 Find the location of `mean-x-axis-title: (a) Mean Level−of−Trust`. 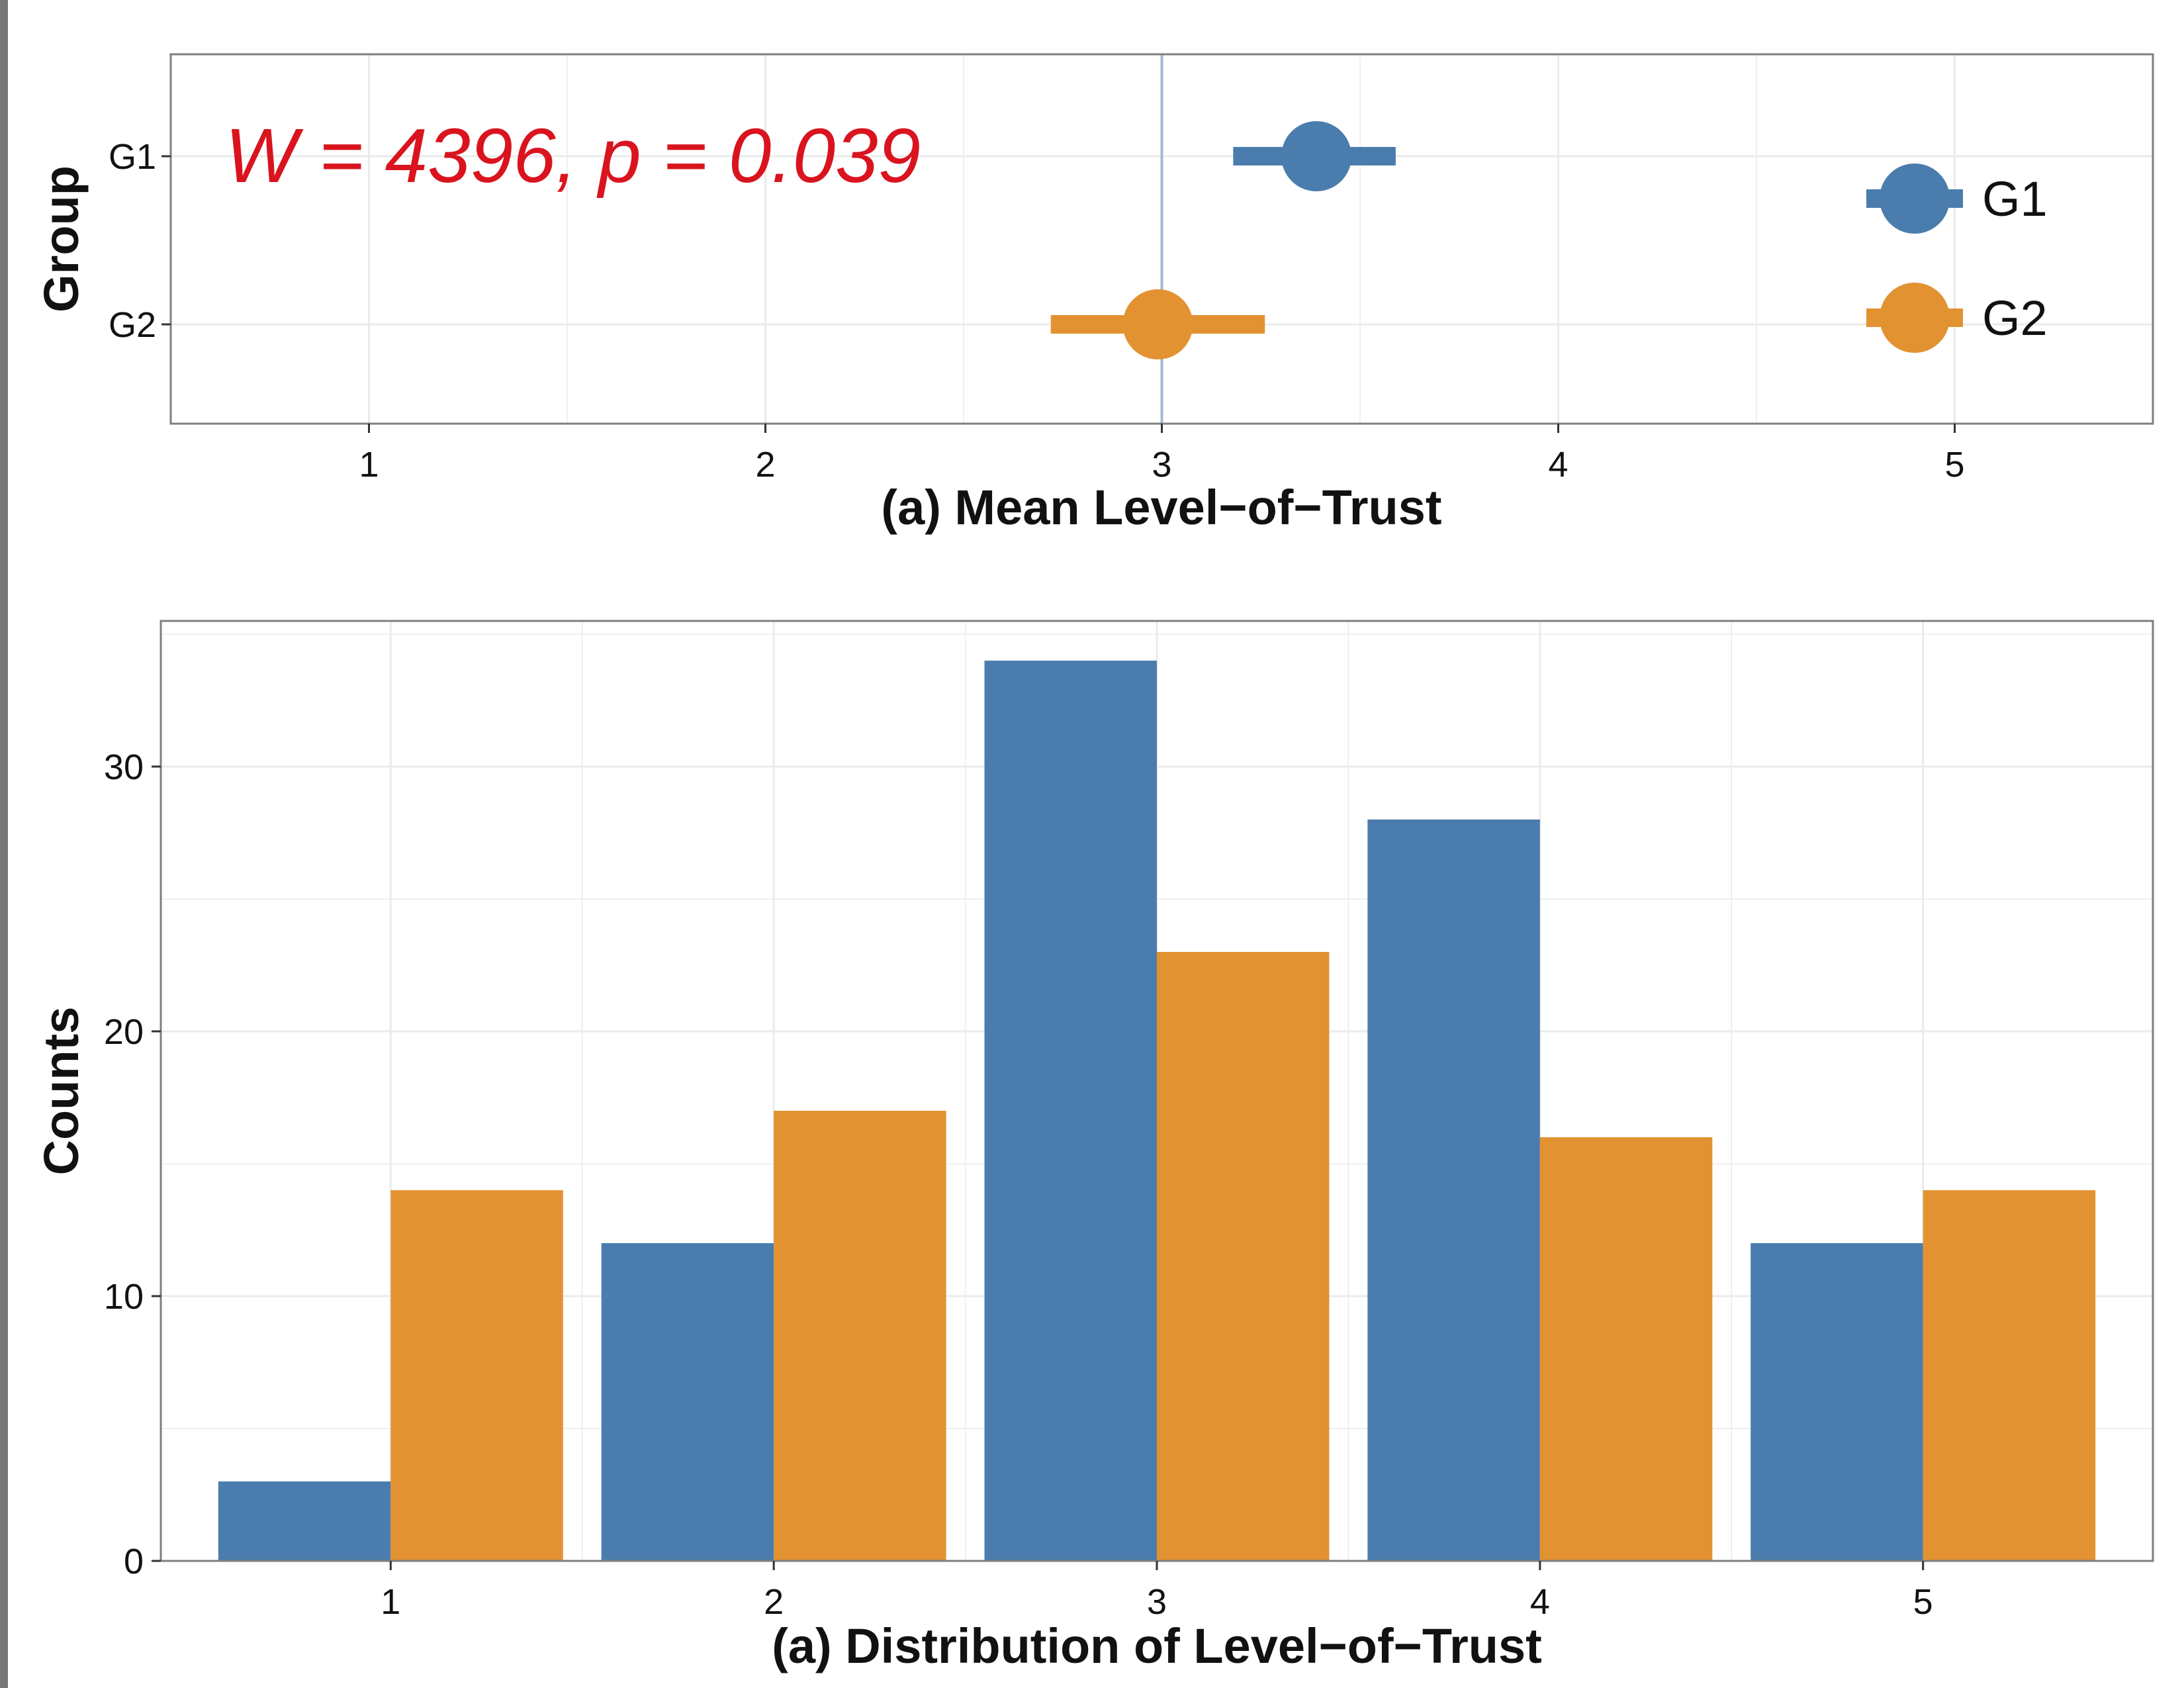

mean-x-axis-title: (a) Mean Level−of−Trust is located at coordinates (1161, 507).